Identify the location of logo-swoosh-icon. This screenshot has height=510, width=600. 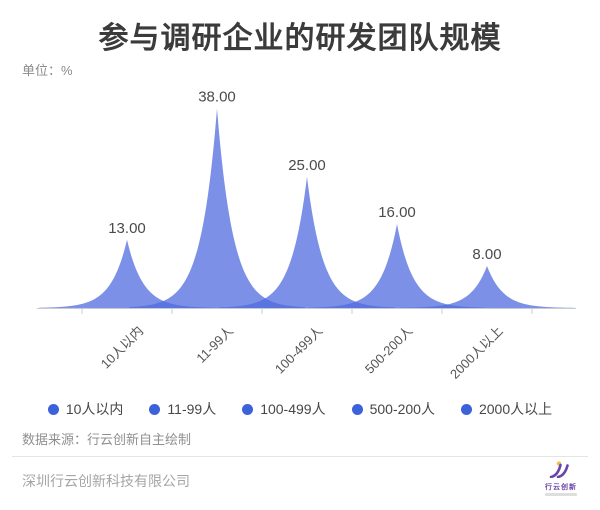
(559, 470).